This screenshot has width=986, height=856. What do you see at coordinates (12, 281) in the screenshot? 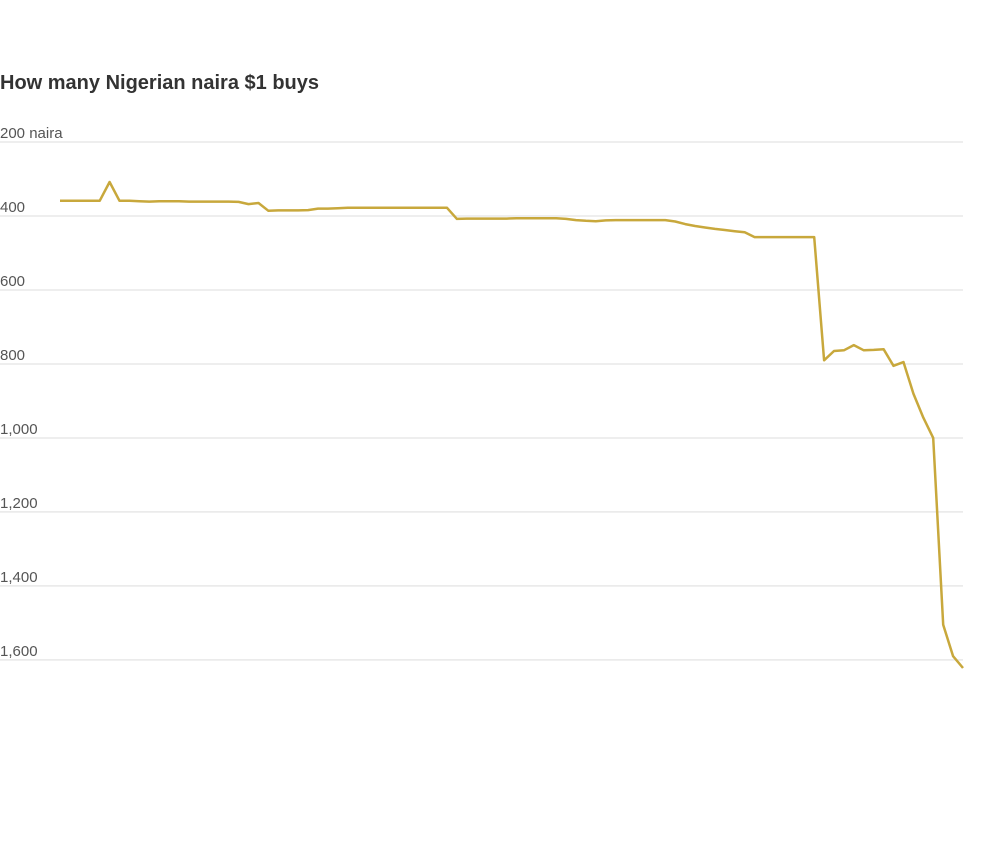
I see `y-tick-label: 600` at bounding box center [12, 281].